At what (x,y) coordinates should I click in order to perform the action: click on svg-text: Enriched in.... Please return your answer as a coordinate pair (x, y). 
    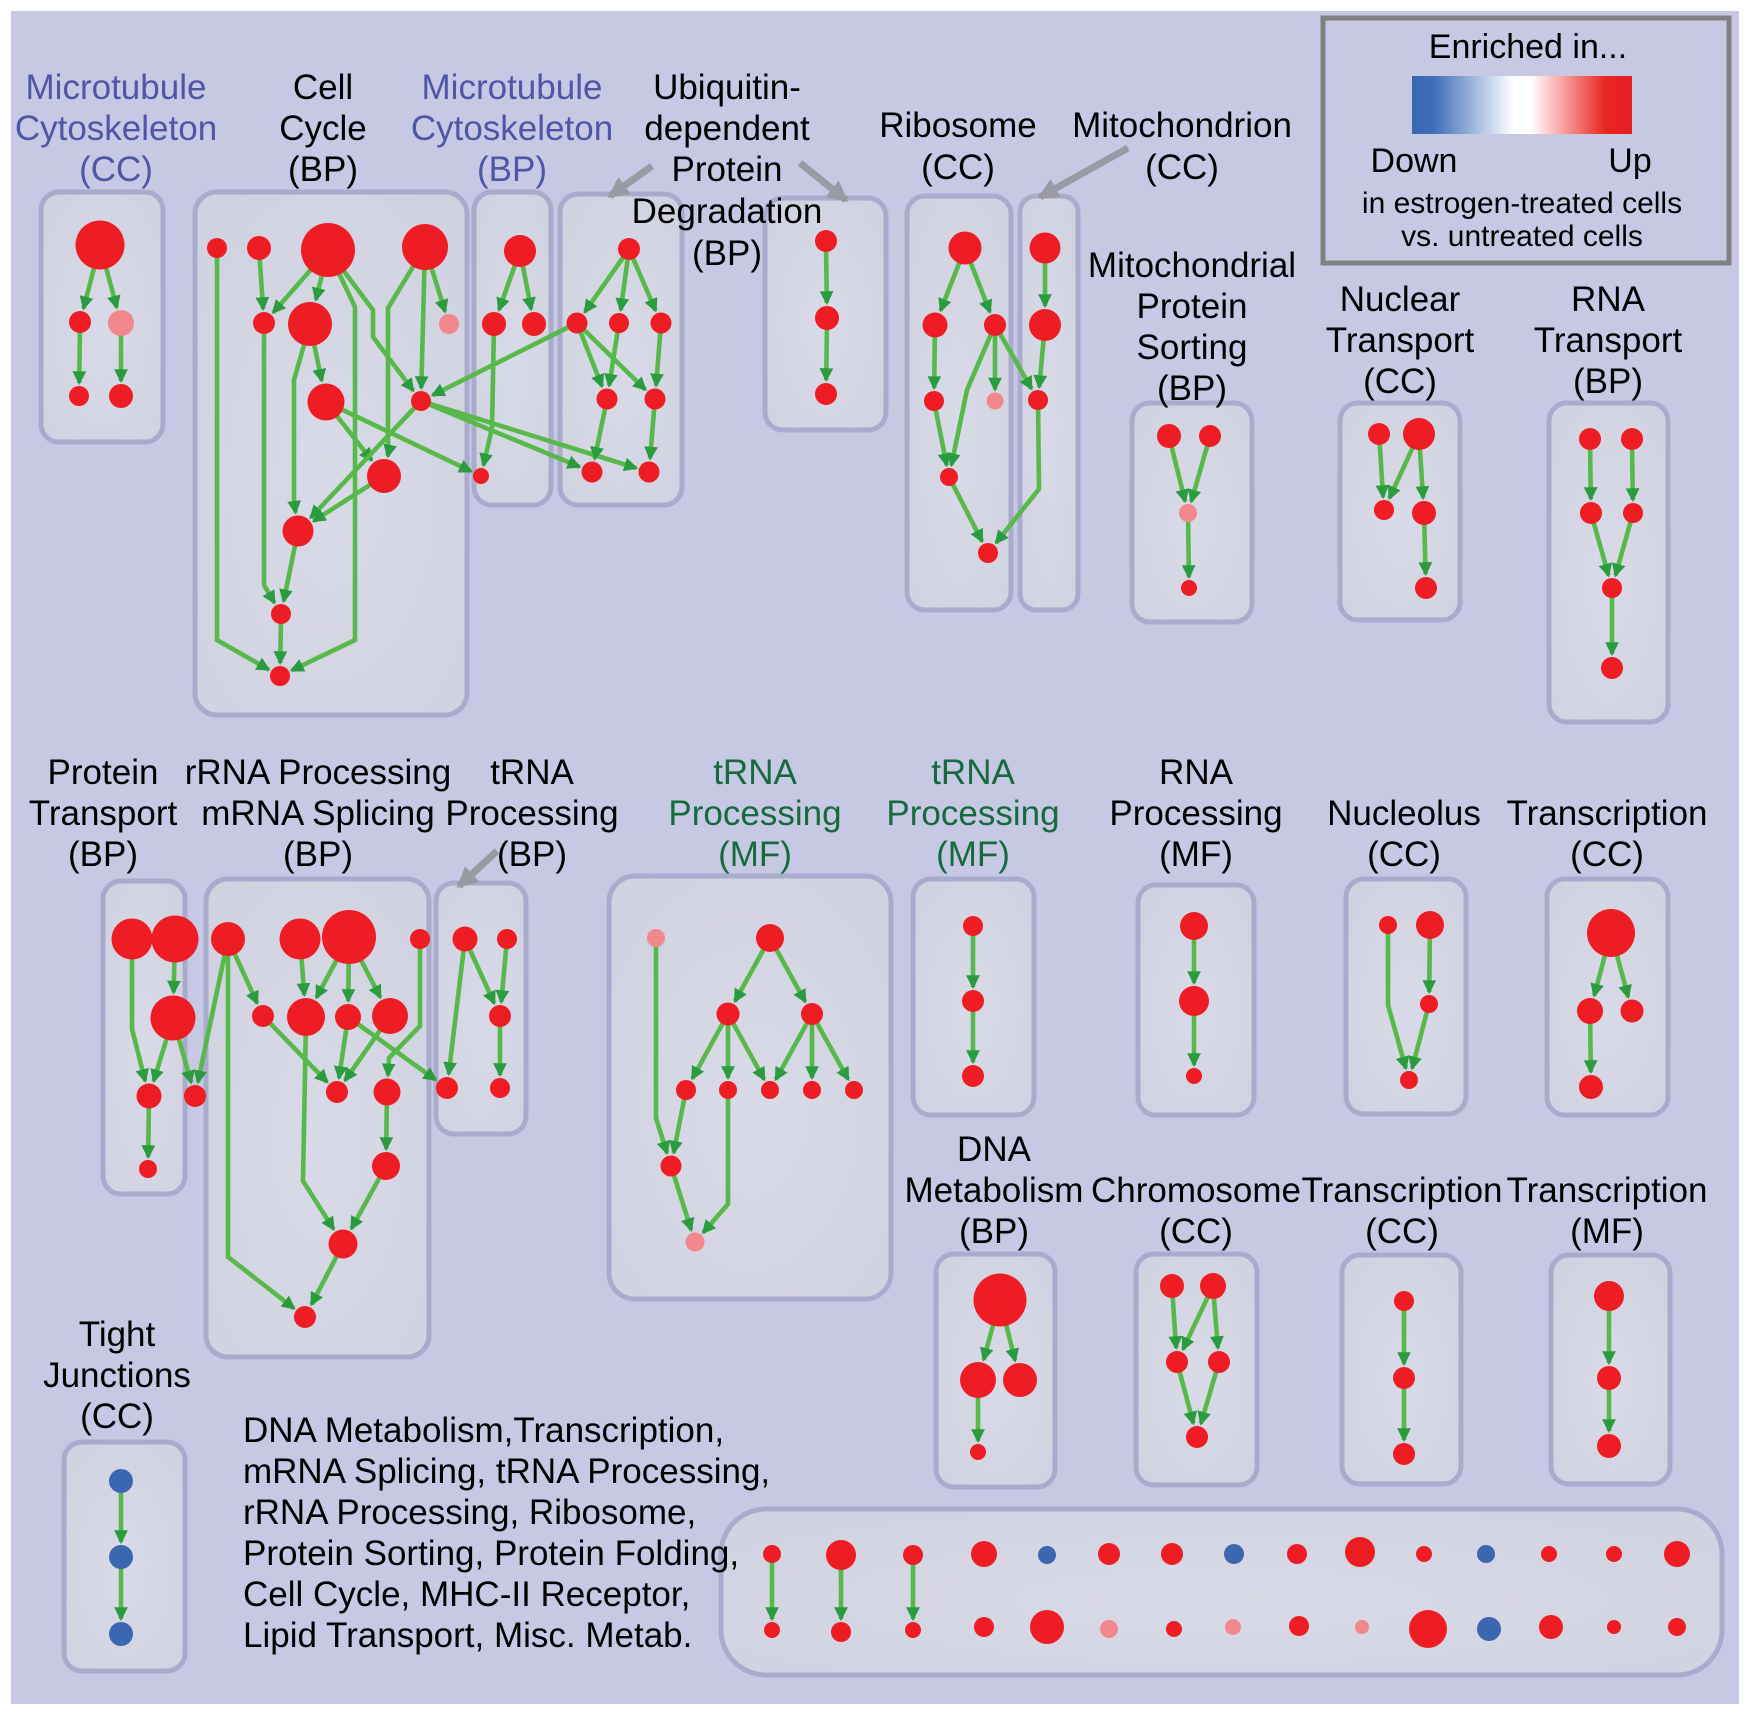
    Looking at the image, I should click on (1528, 47).